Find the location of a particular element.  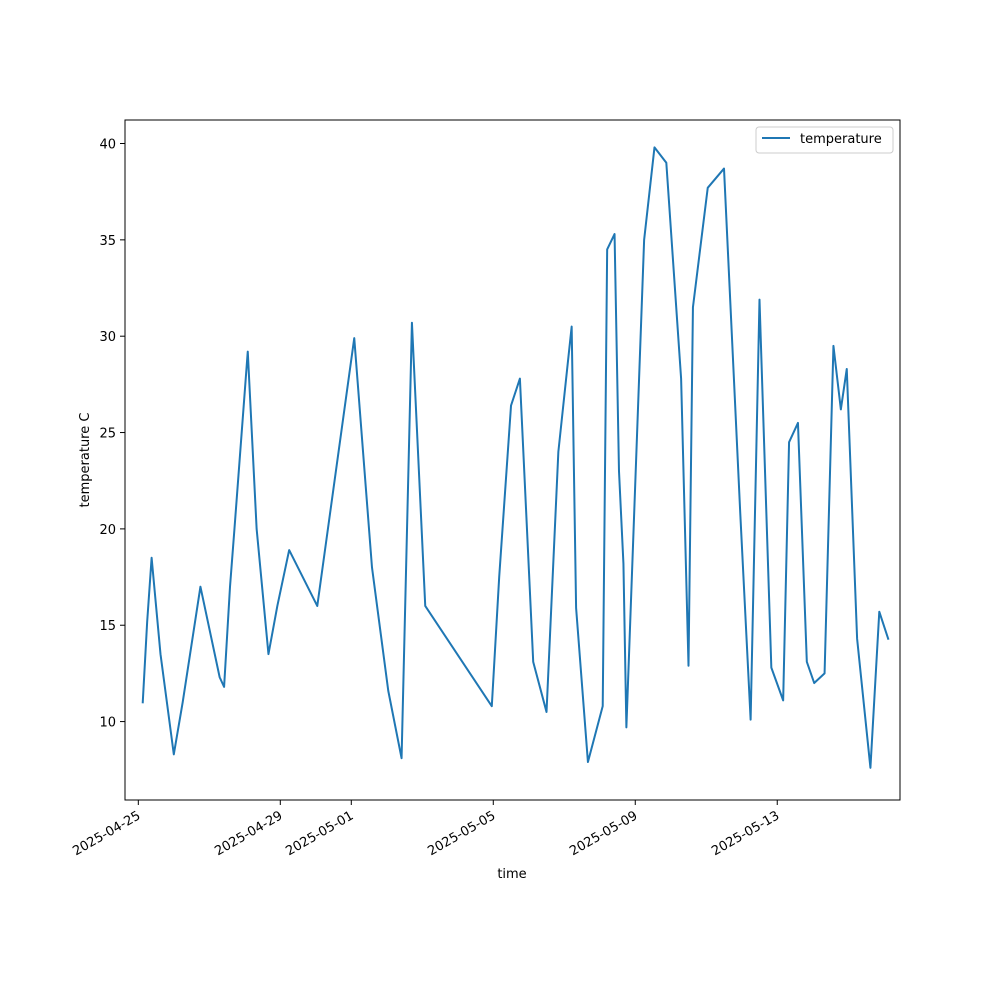

y-axis-title: temperature C is located at coordinates (85, 460).